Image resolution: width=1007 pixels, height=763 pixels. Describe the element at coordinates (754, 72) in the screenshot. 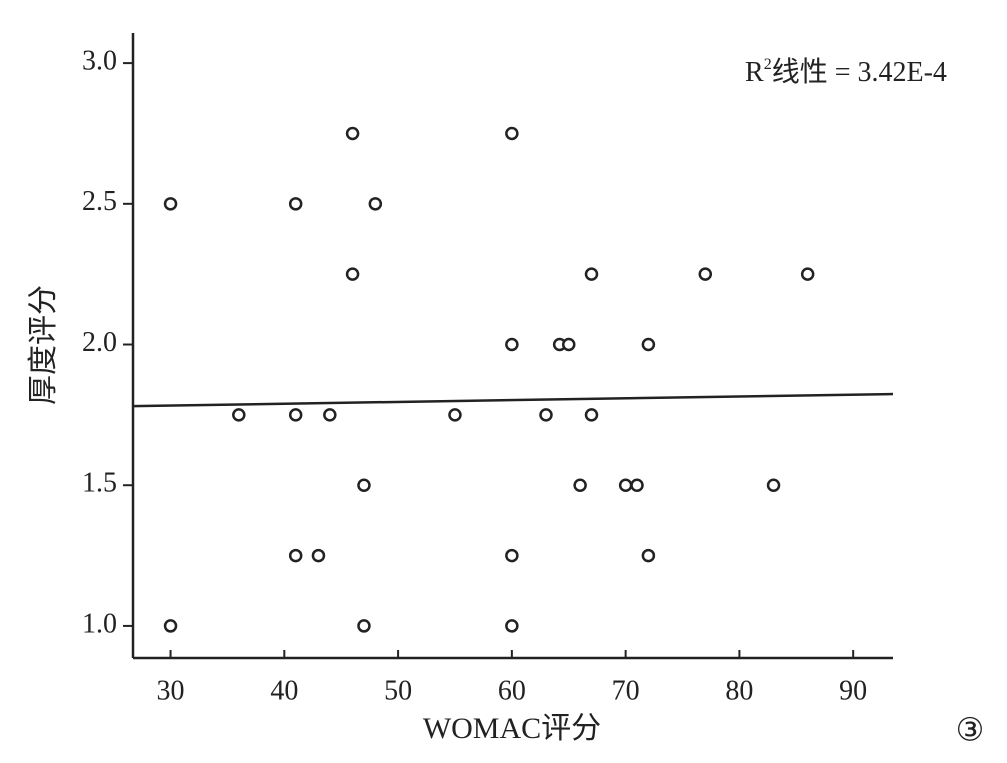

I see `annotation-base: R` at that location.